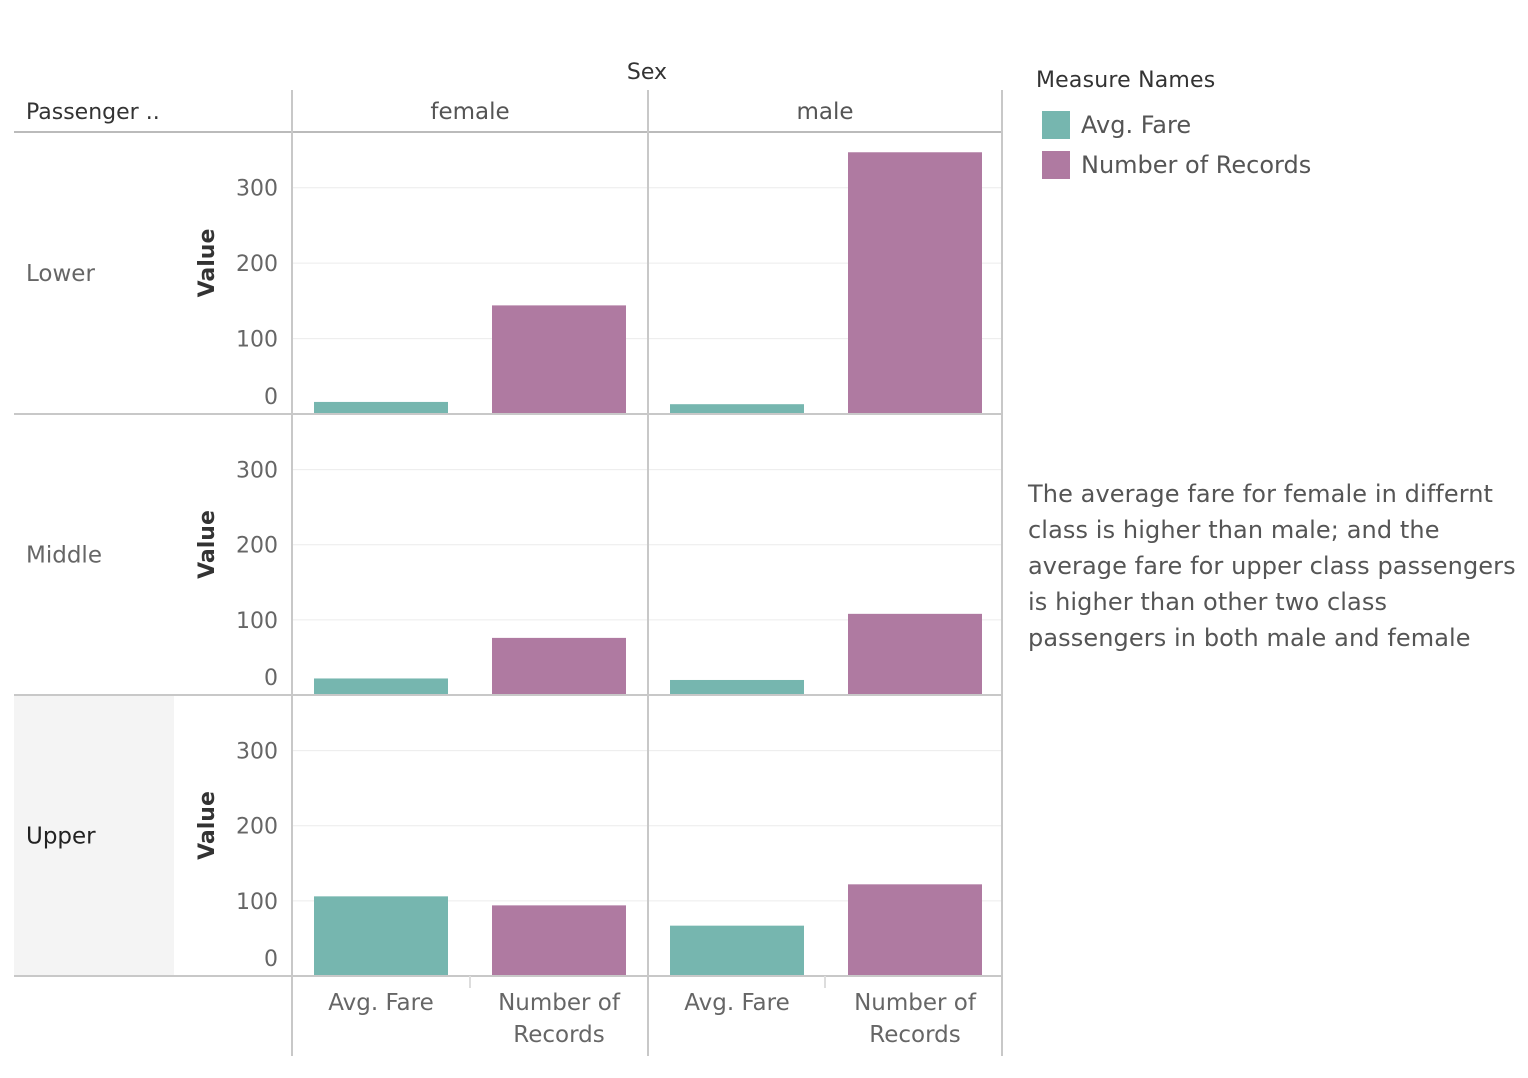 Image resolution: width=1528 pixels, height=1078 pixels. What do you see at coordinates (737, 687) in the screenshot?
I see `bar-middle-male-avg-fare` at bounding box center [737, 687].